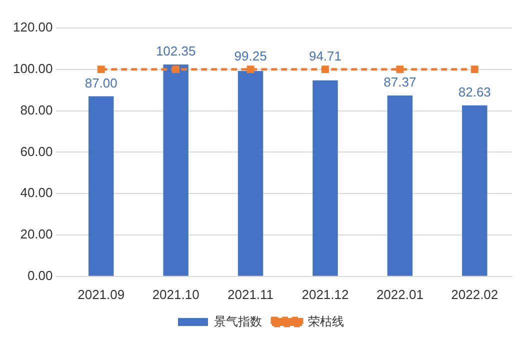 This screenshot has width=527, height=342. Describe the element at coordinates (36, 110) in the screenshot. I see `y-tick-label: 80.00` at that location.